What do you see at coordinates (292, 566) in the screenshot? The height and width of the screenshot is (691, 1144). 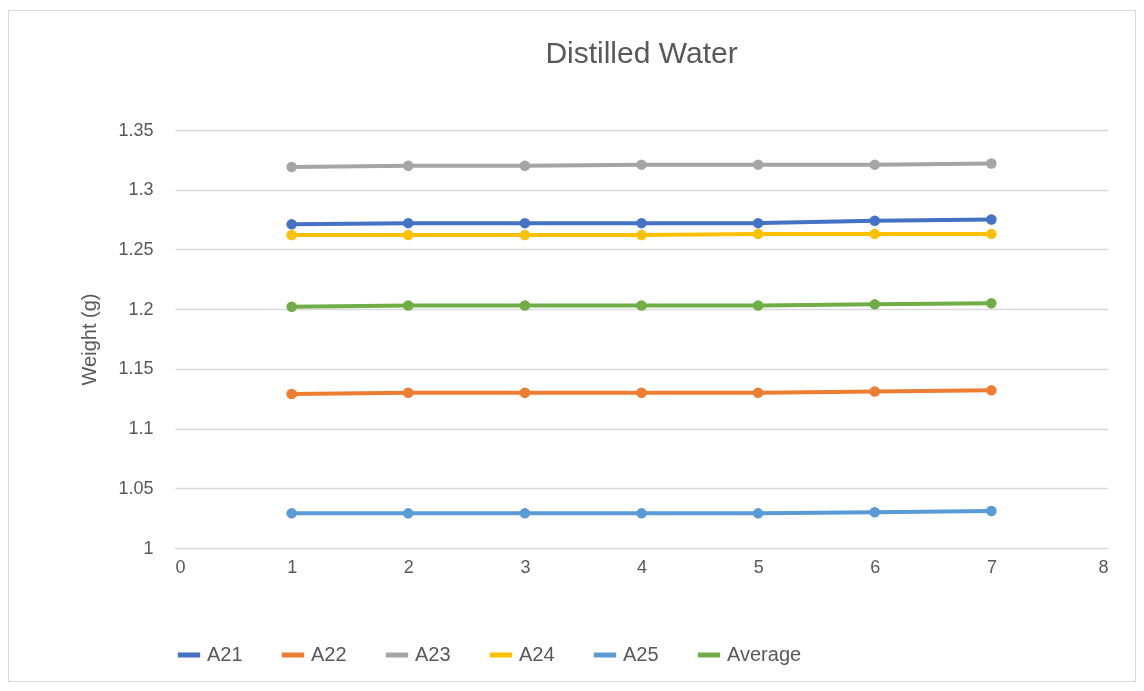 I see `x-tick-label: 1` at bounding box center [292, 566].